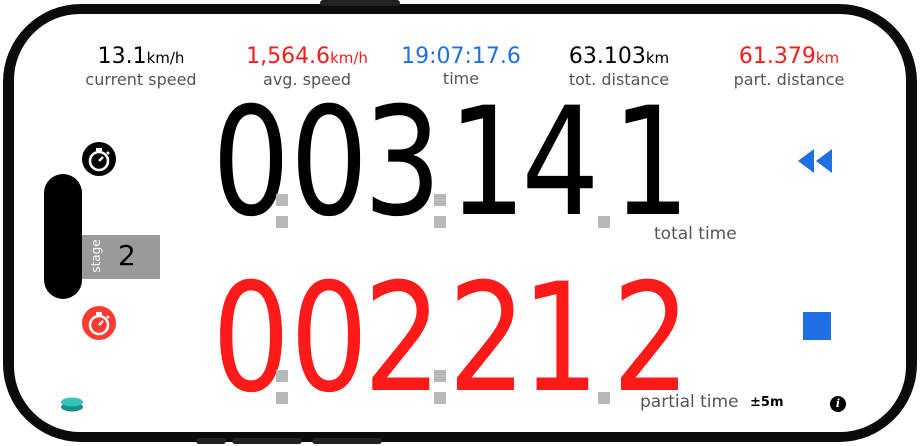  What do you see at coordinates (461, 78) in the screenshot?
I see `clock-label: time` at bounding box center [461, 78].